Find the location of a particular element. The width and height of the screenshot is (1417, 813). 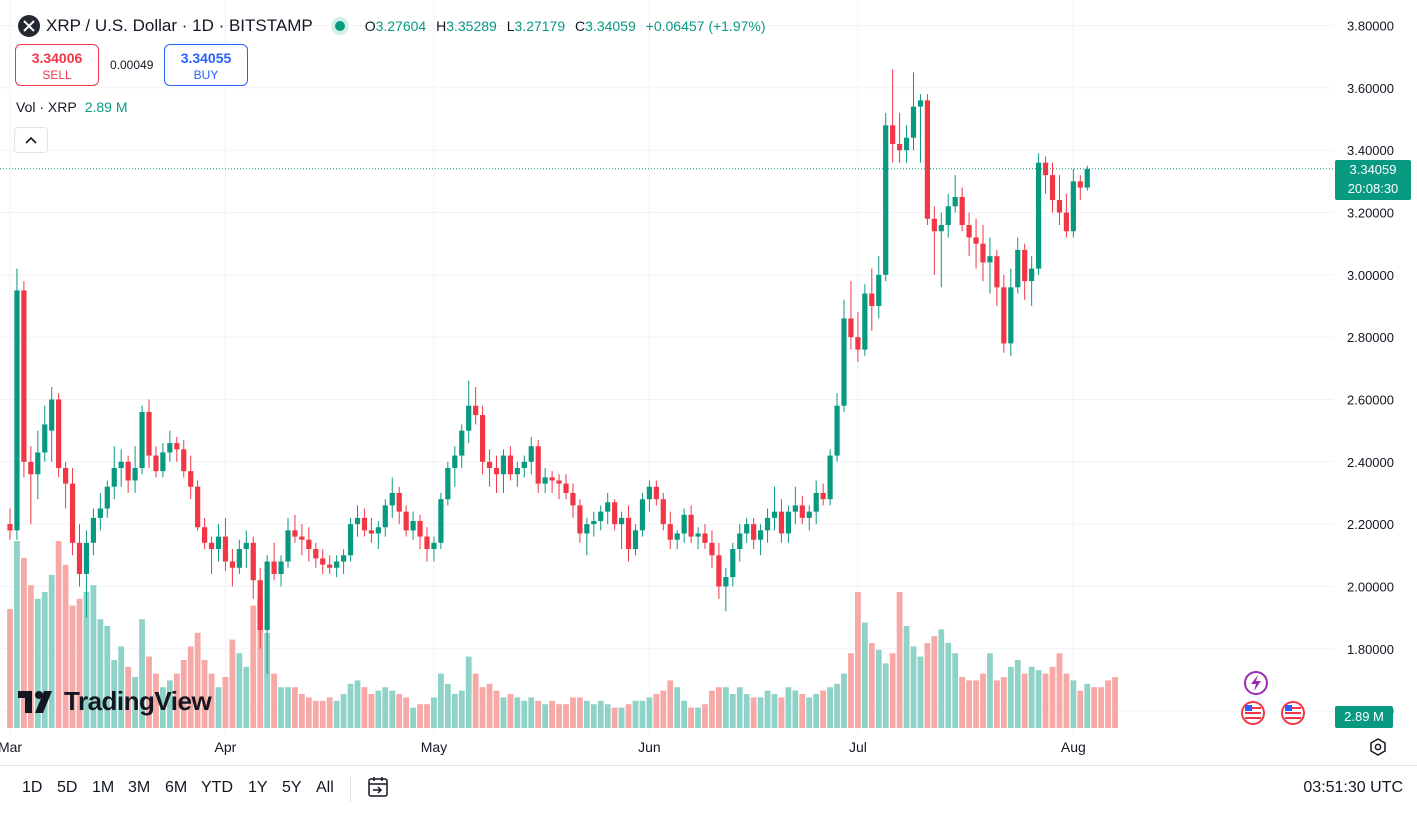

lightning-icon is located at coordinates (1256, 683).